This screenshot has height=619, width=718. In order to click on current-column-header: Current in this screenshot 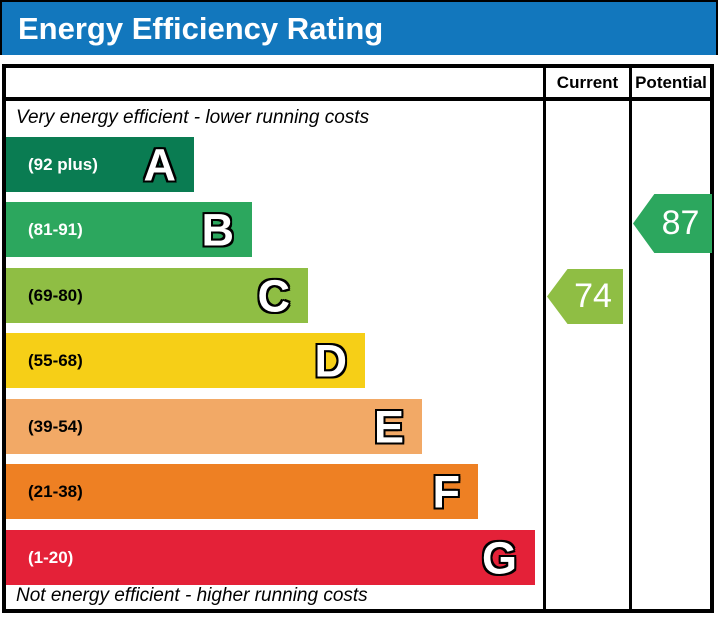, I will do `click(587, 82)`.